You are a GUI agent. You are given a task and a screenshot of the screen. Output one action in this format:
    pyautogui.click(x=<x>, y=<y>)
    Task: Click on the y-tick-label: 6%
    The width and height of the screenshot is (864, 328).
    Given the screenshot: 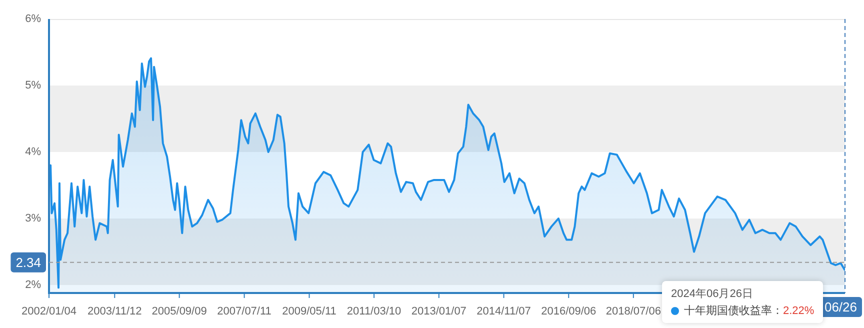 What is the action you would take?
    pyautogui.click(x=33, y=19)
    